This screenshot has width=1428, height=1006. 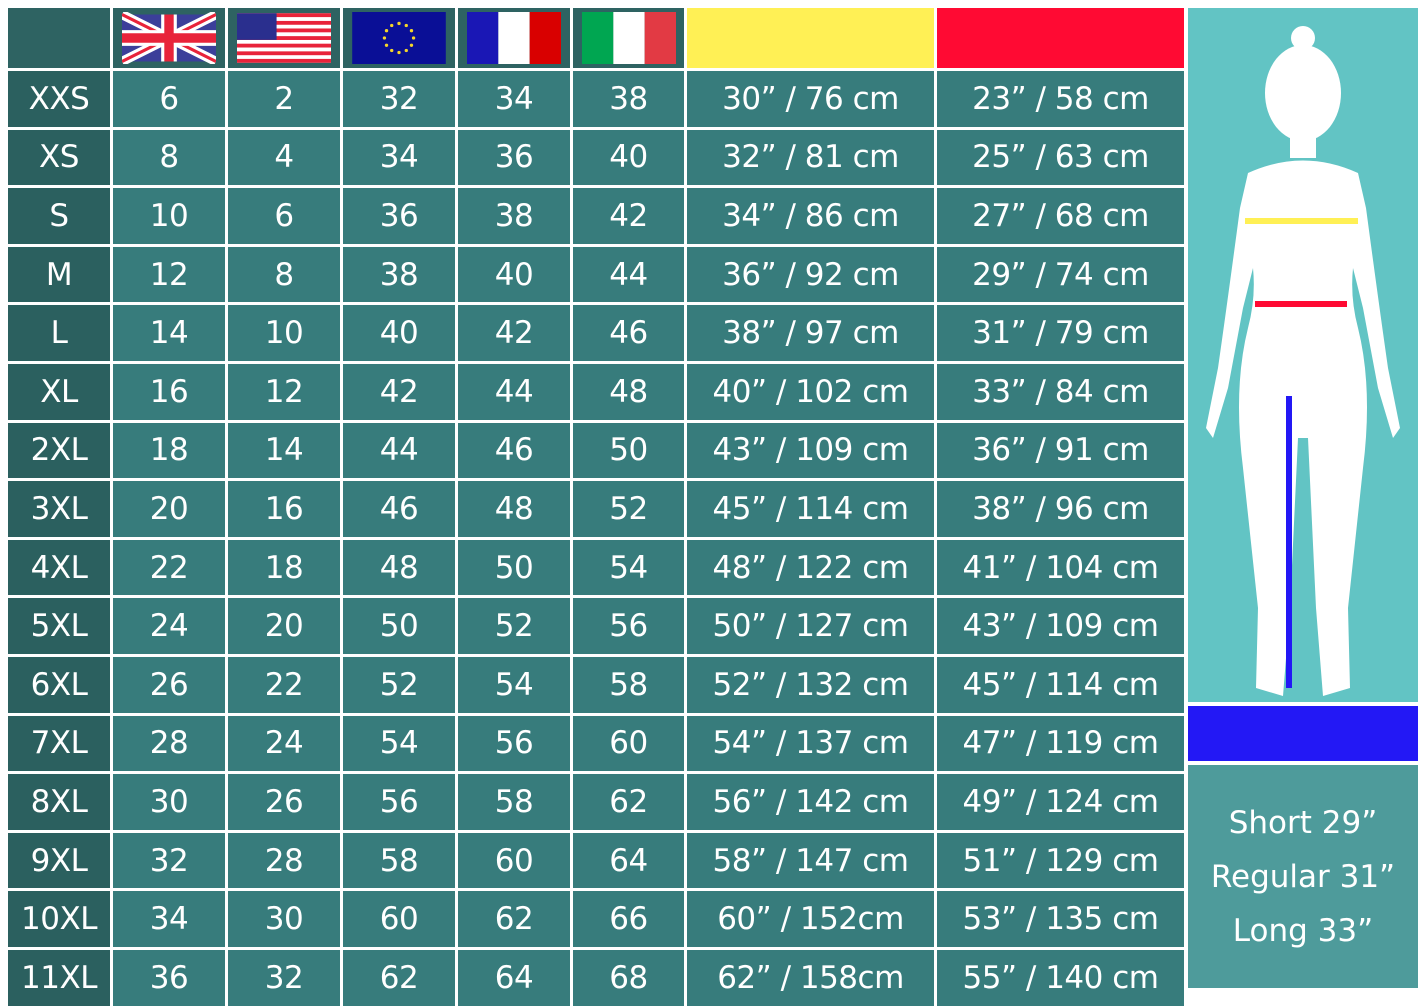 I want to click on cell-it: 66, so click(x=628, y=919).